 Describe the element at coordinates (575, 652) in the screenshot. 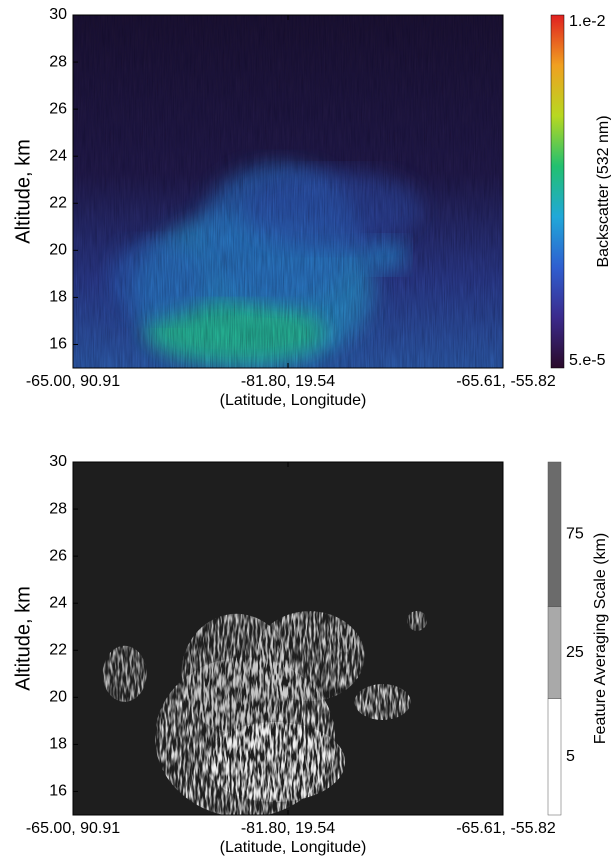

I see `colorbar-tick-label: 25` at that location.